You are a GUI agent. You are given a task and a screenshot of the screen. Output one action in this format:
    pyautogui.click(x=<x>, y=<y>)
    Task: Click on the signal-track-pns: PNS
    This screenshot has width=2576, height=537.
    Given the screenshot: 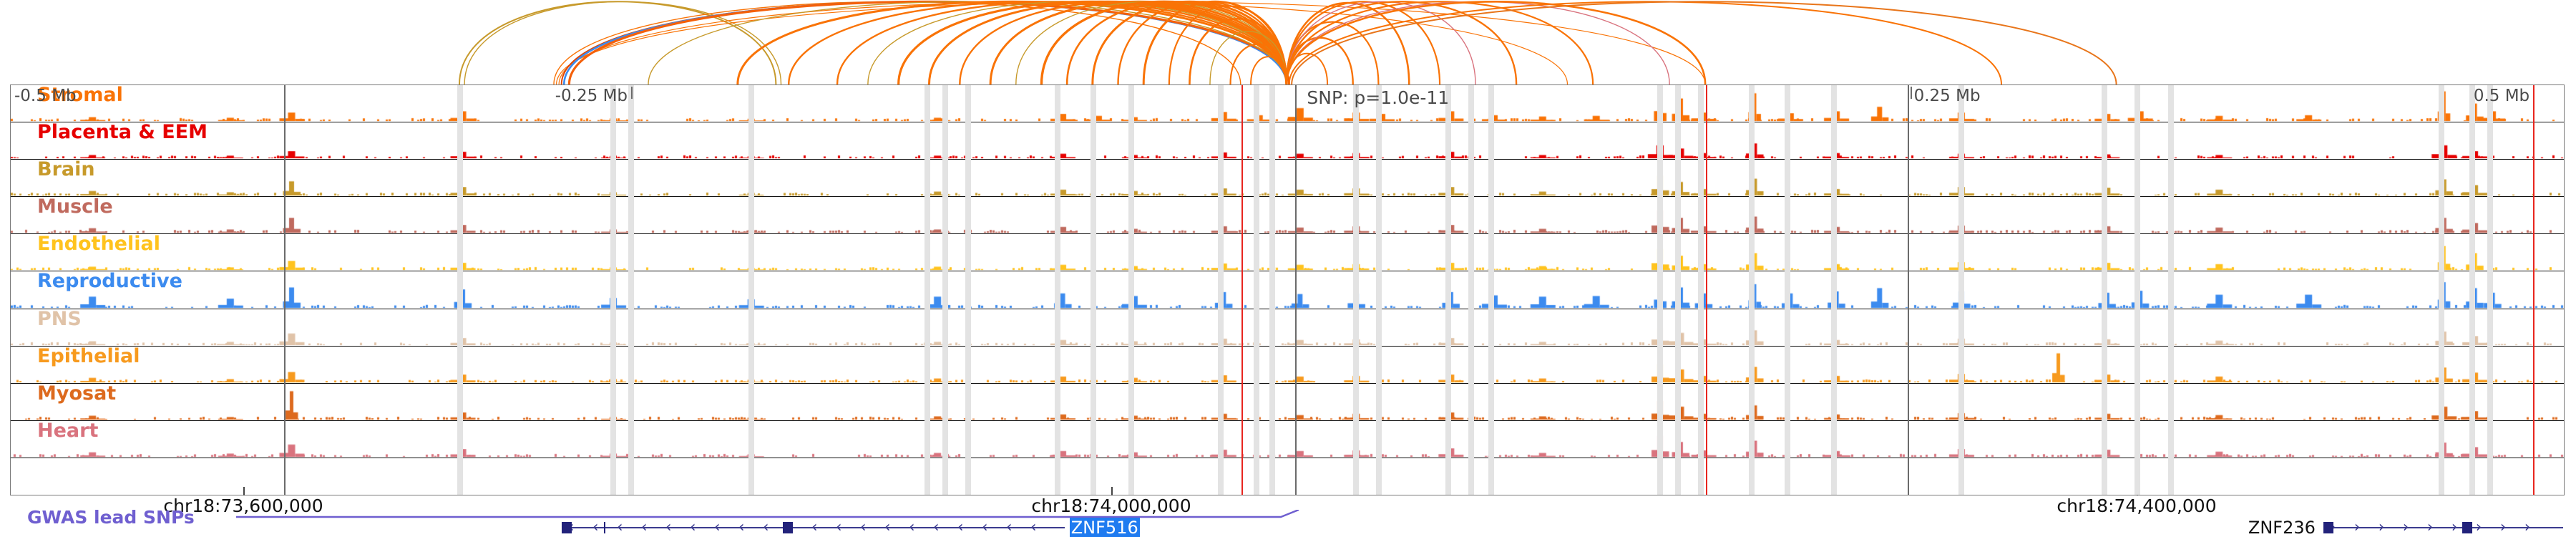 What is the action you would take?
    pyautogui.click(x=1287, y=328)
    